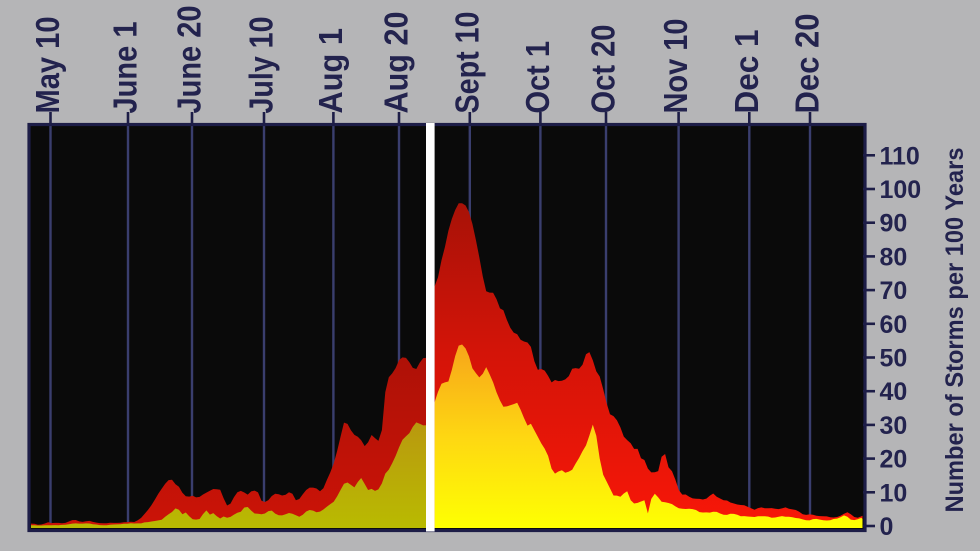 This screenshot has width=980, height=551. I want to click on svg-text: 30, so click(894, 426).